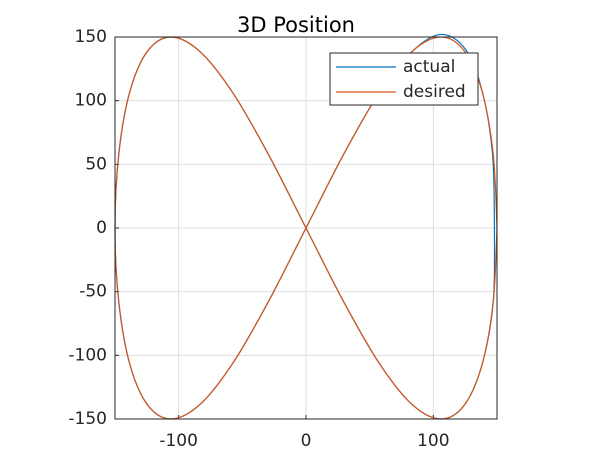 The height and width of the screenshot is (472, 591). What do you see at coordinates (87, 355) in the screenshot?
I see `y-tick-label: -100` at bounding box center [87, 355].